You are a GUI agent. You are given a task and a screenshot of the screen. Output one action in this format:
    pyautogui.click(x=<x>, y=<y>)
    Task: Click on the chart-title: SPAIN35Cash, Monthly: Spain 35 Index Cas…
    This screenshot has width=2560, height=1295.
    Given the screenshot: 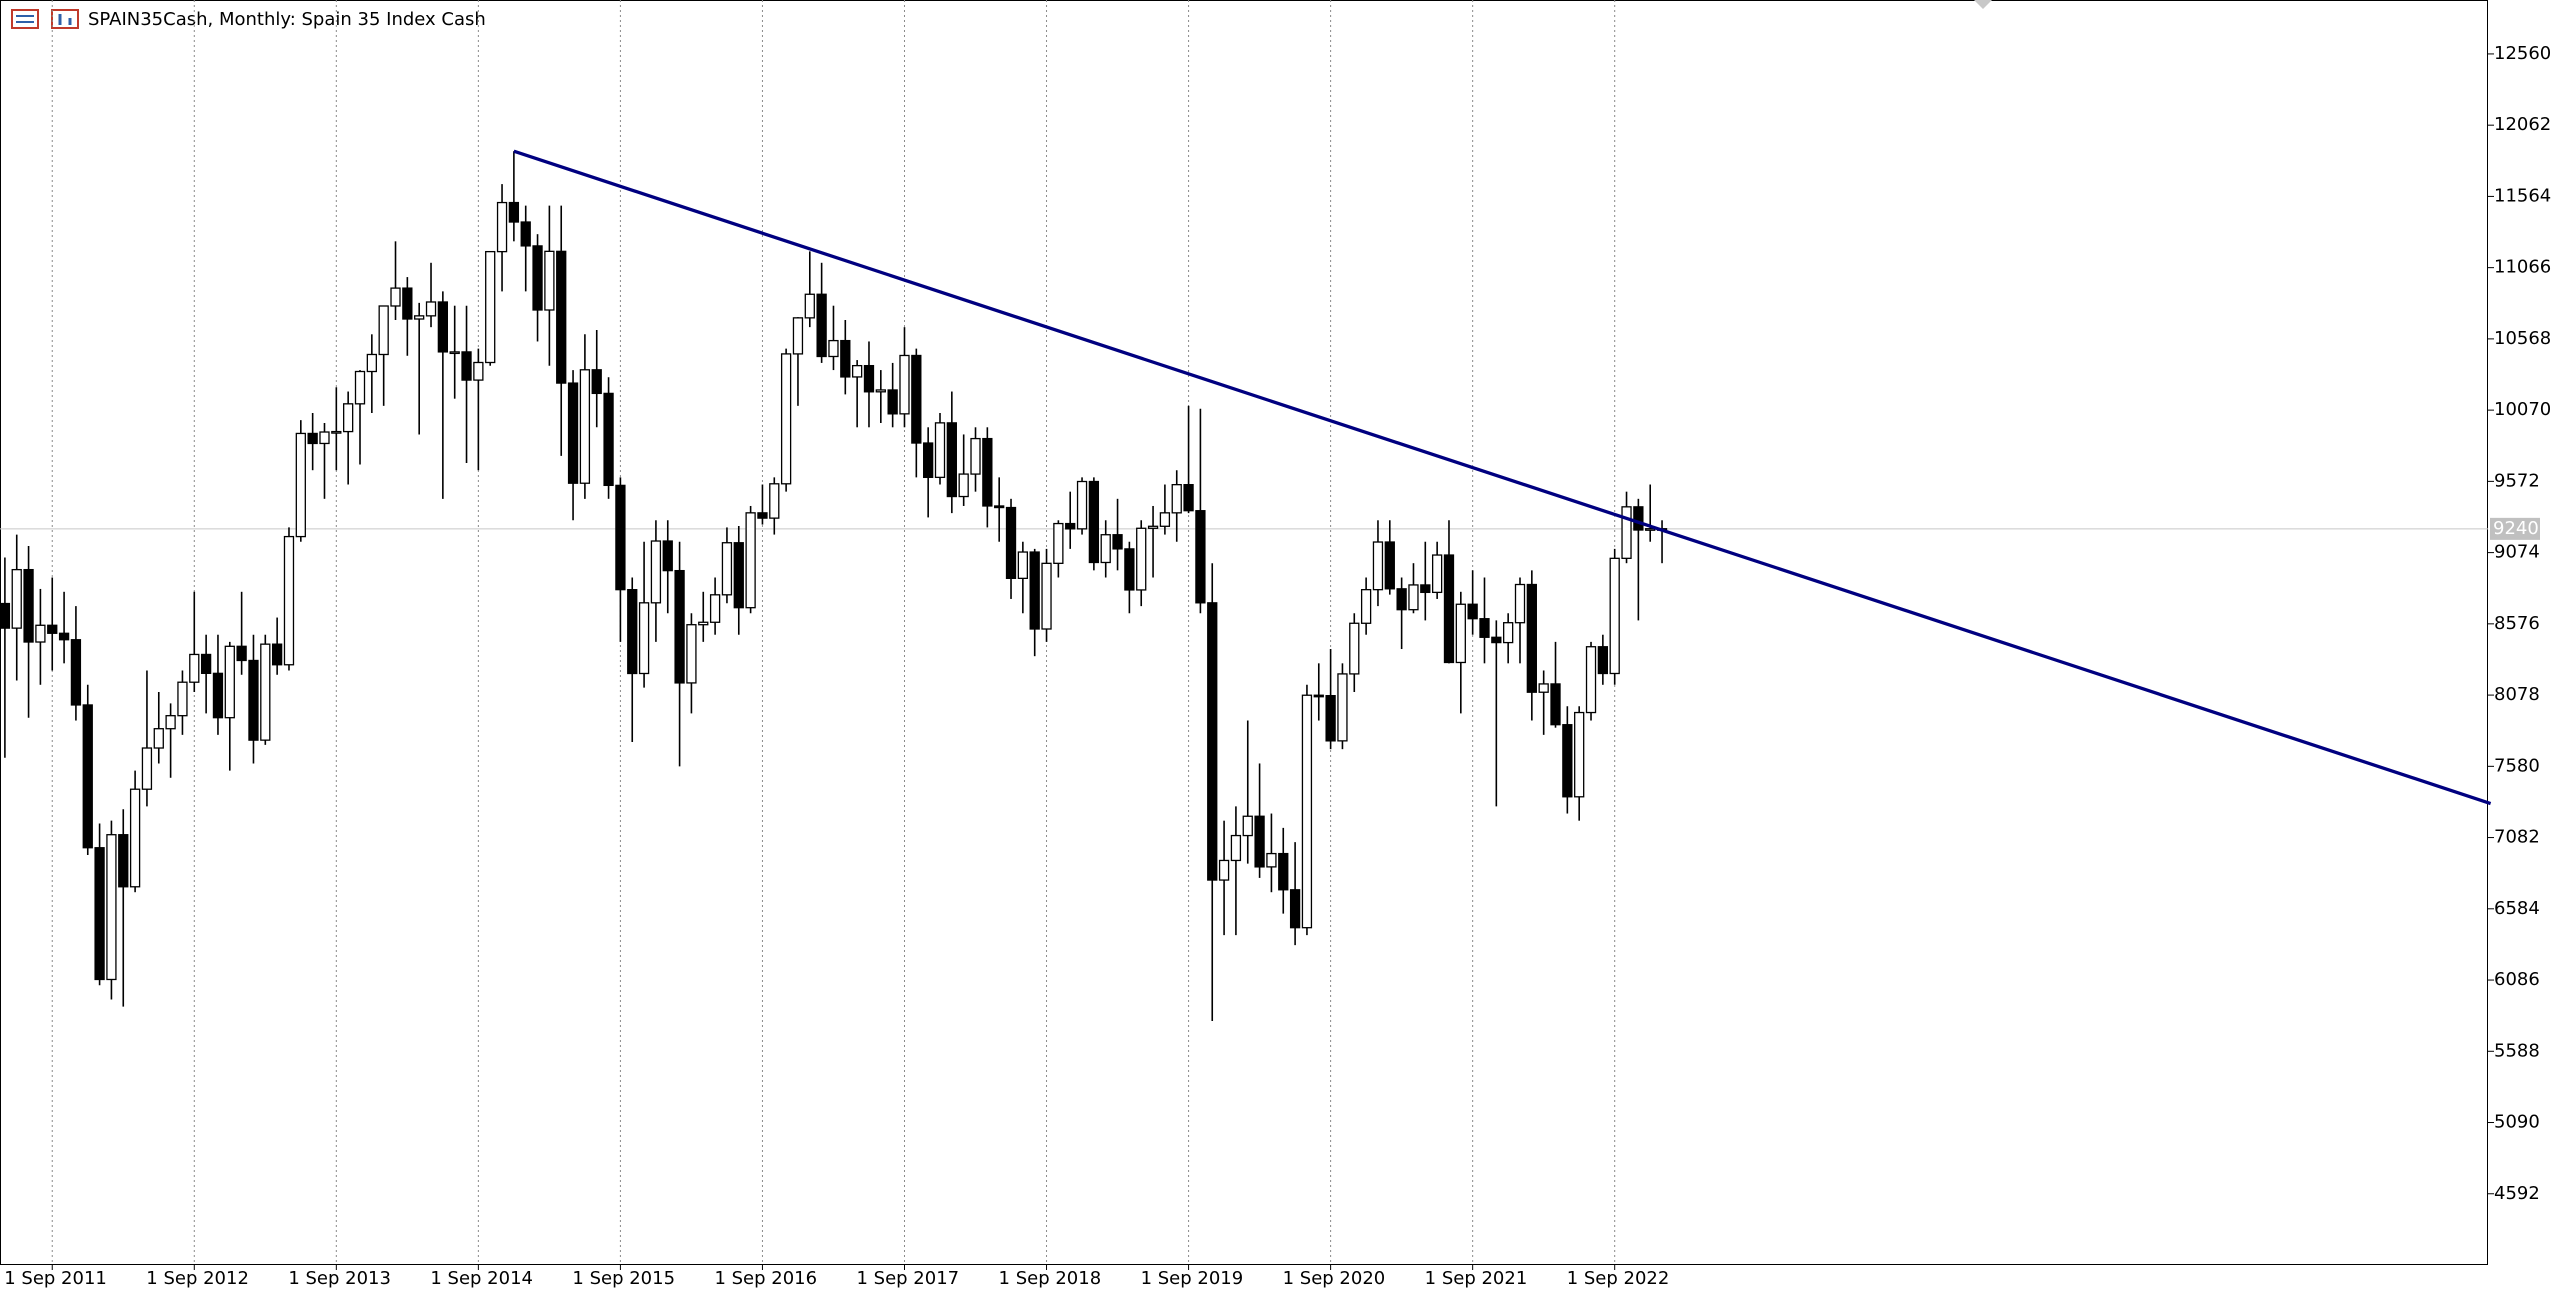 What is the action you would take?
    pyautogui.click(x=287, y=19)
    